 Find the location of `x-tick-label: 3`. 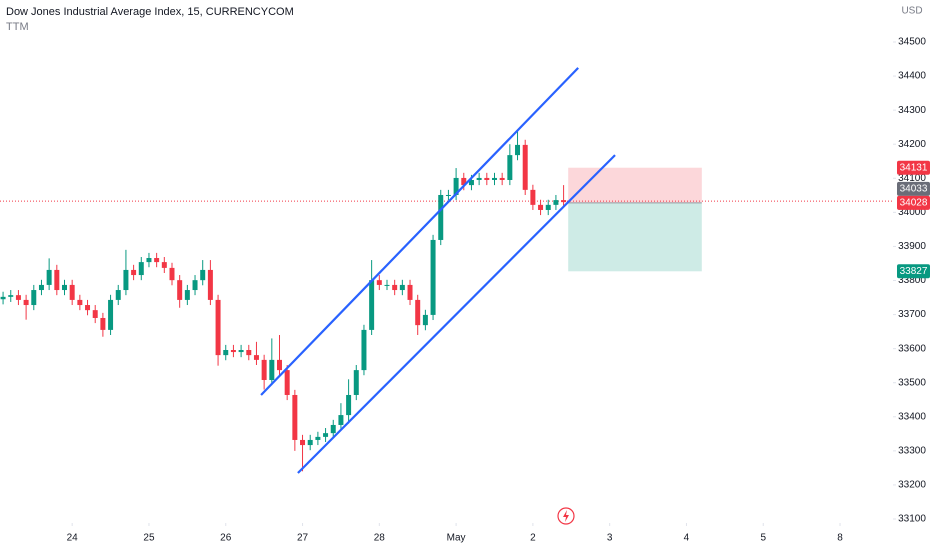

x-tick-label: 3 is located at coordinates (610, 538).